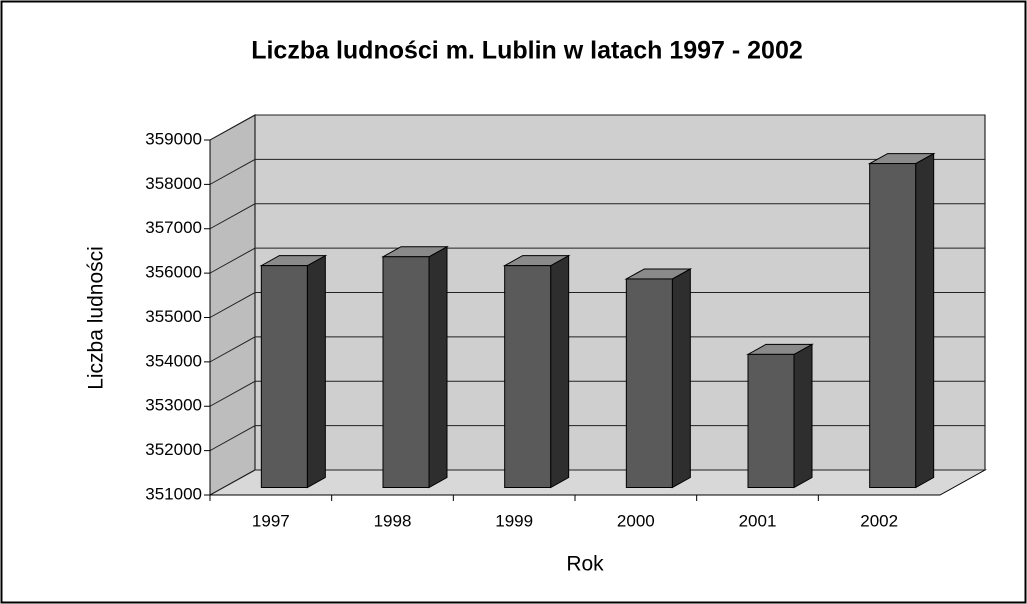 The height and width of the screenshot is (604, 1027). What do you see at coordinates (514, 520) in the screenshot?
I see `x-tick-label: 1999` at bounding box center [514, 520].